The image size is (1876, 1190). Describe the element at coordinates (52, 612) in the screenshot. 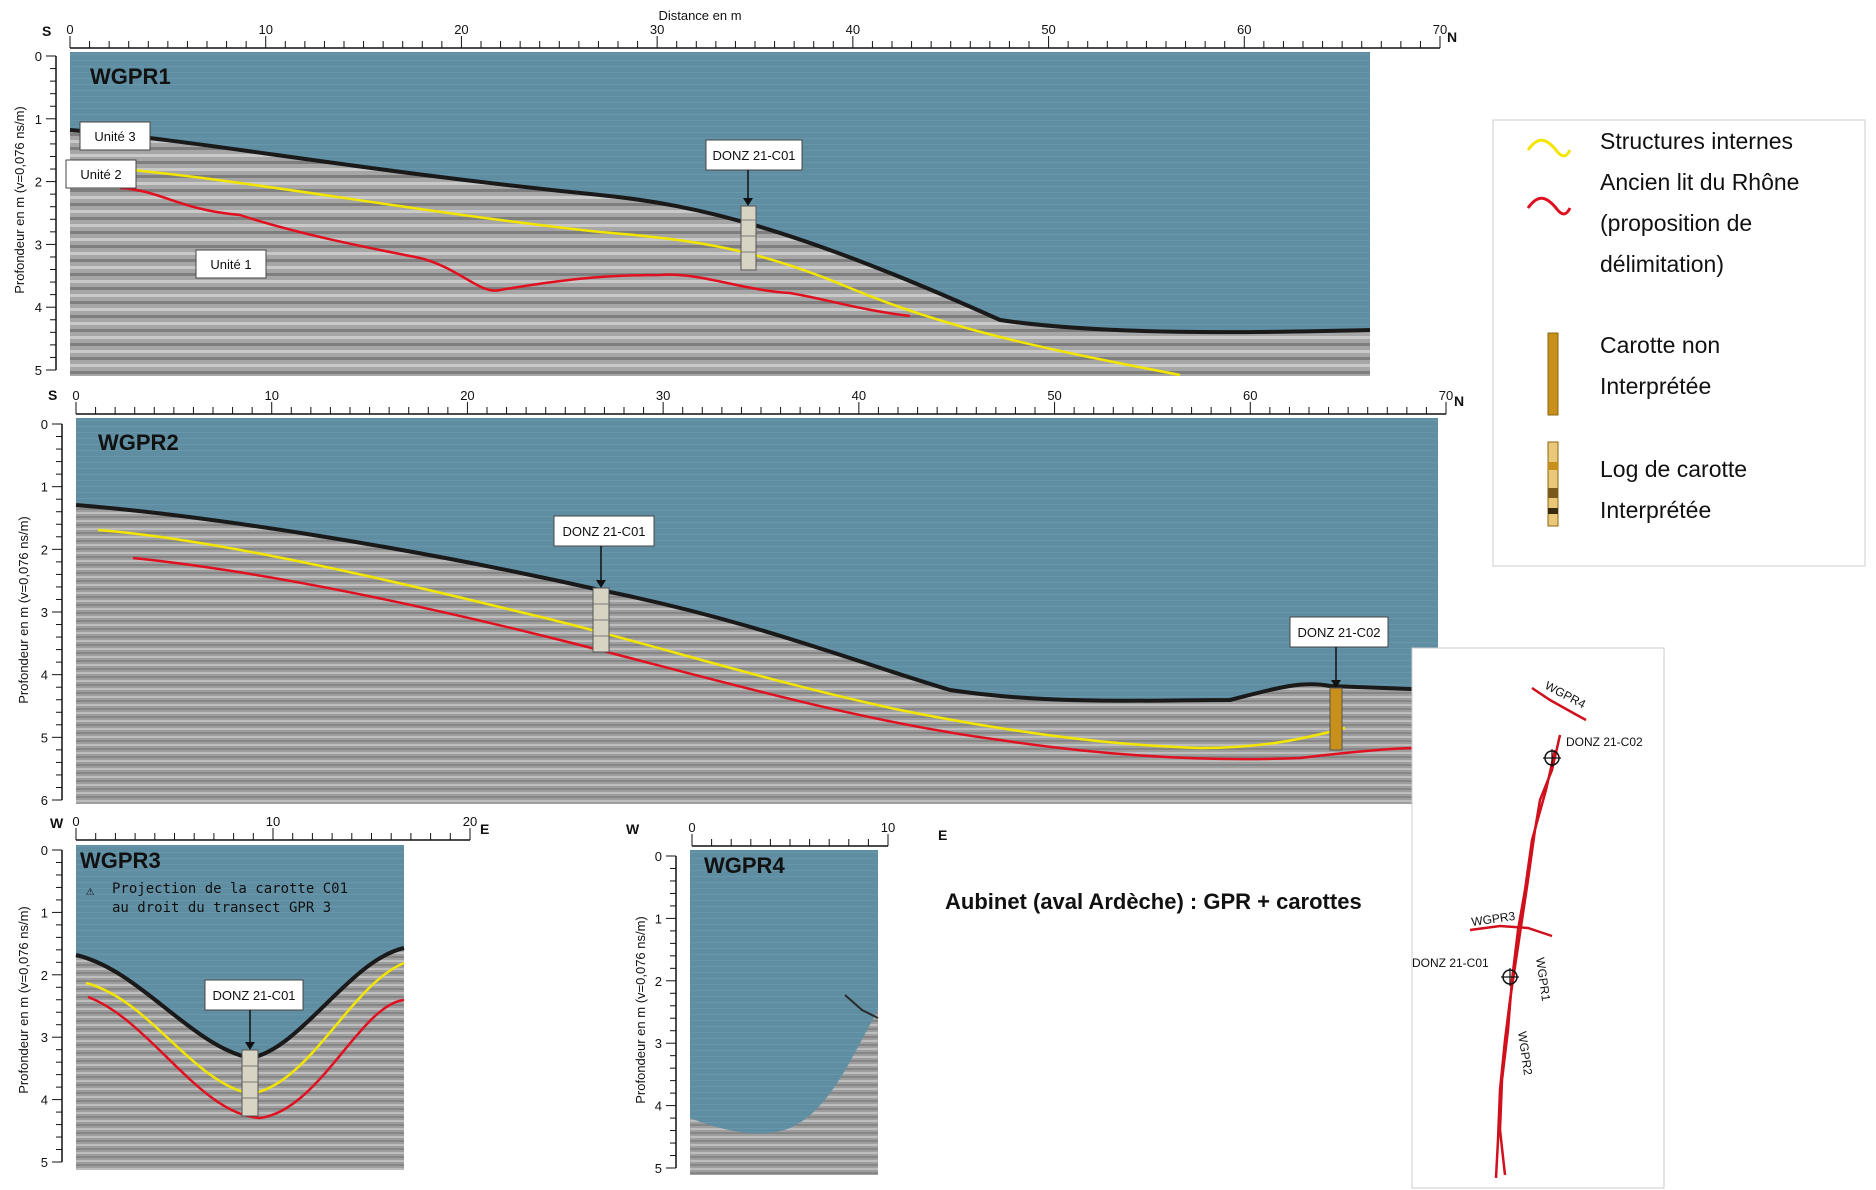

I see `wgpr2-y-axis: 0 1 2 3 4 5 6` at that location.